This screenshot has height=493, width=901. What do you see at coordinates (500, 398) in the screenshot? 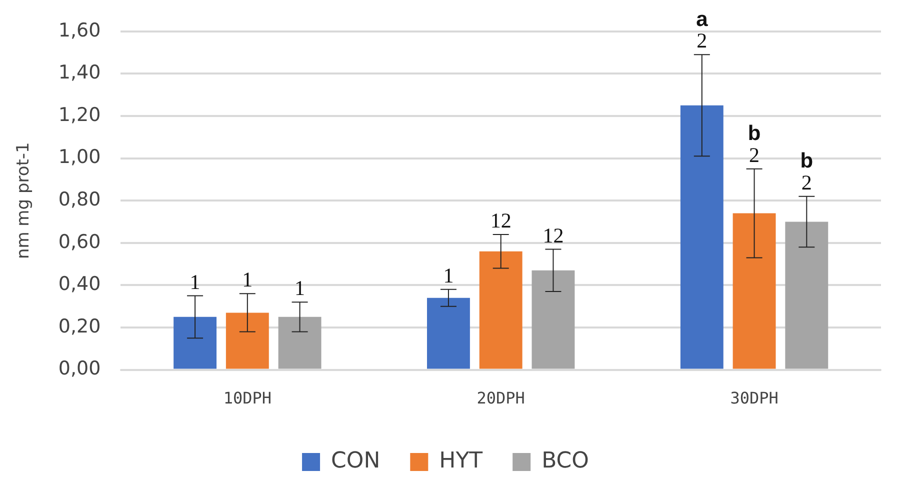
I see `x-tick-label: 20DPH` at bounding box center [500, 398].